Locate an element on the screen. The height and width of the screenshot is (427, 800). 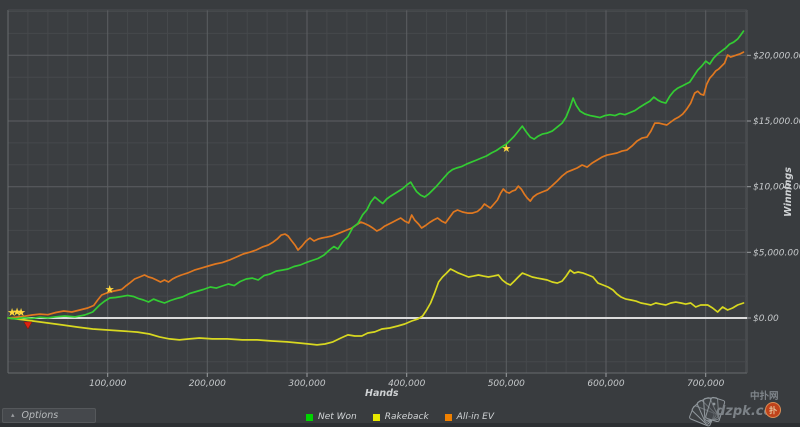
legend-swatch-all-in-ev is located at coordinates (448, 417).